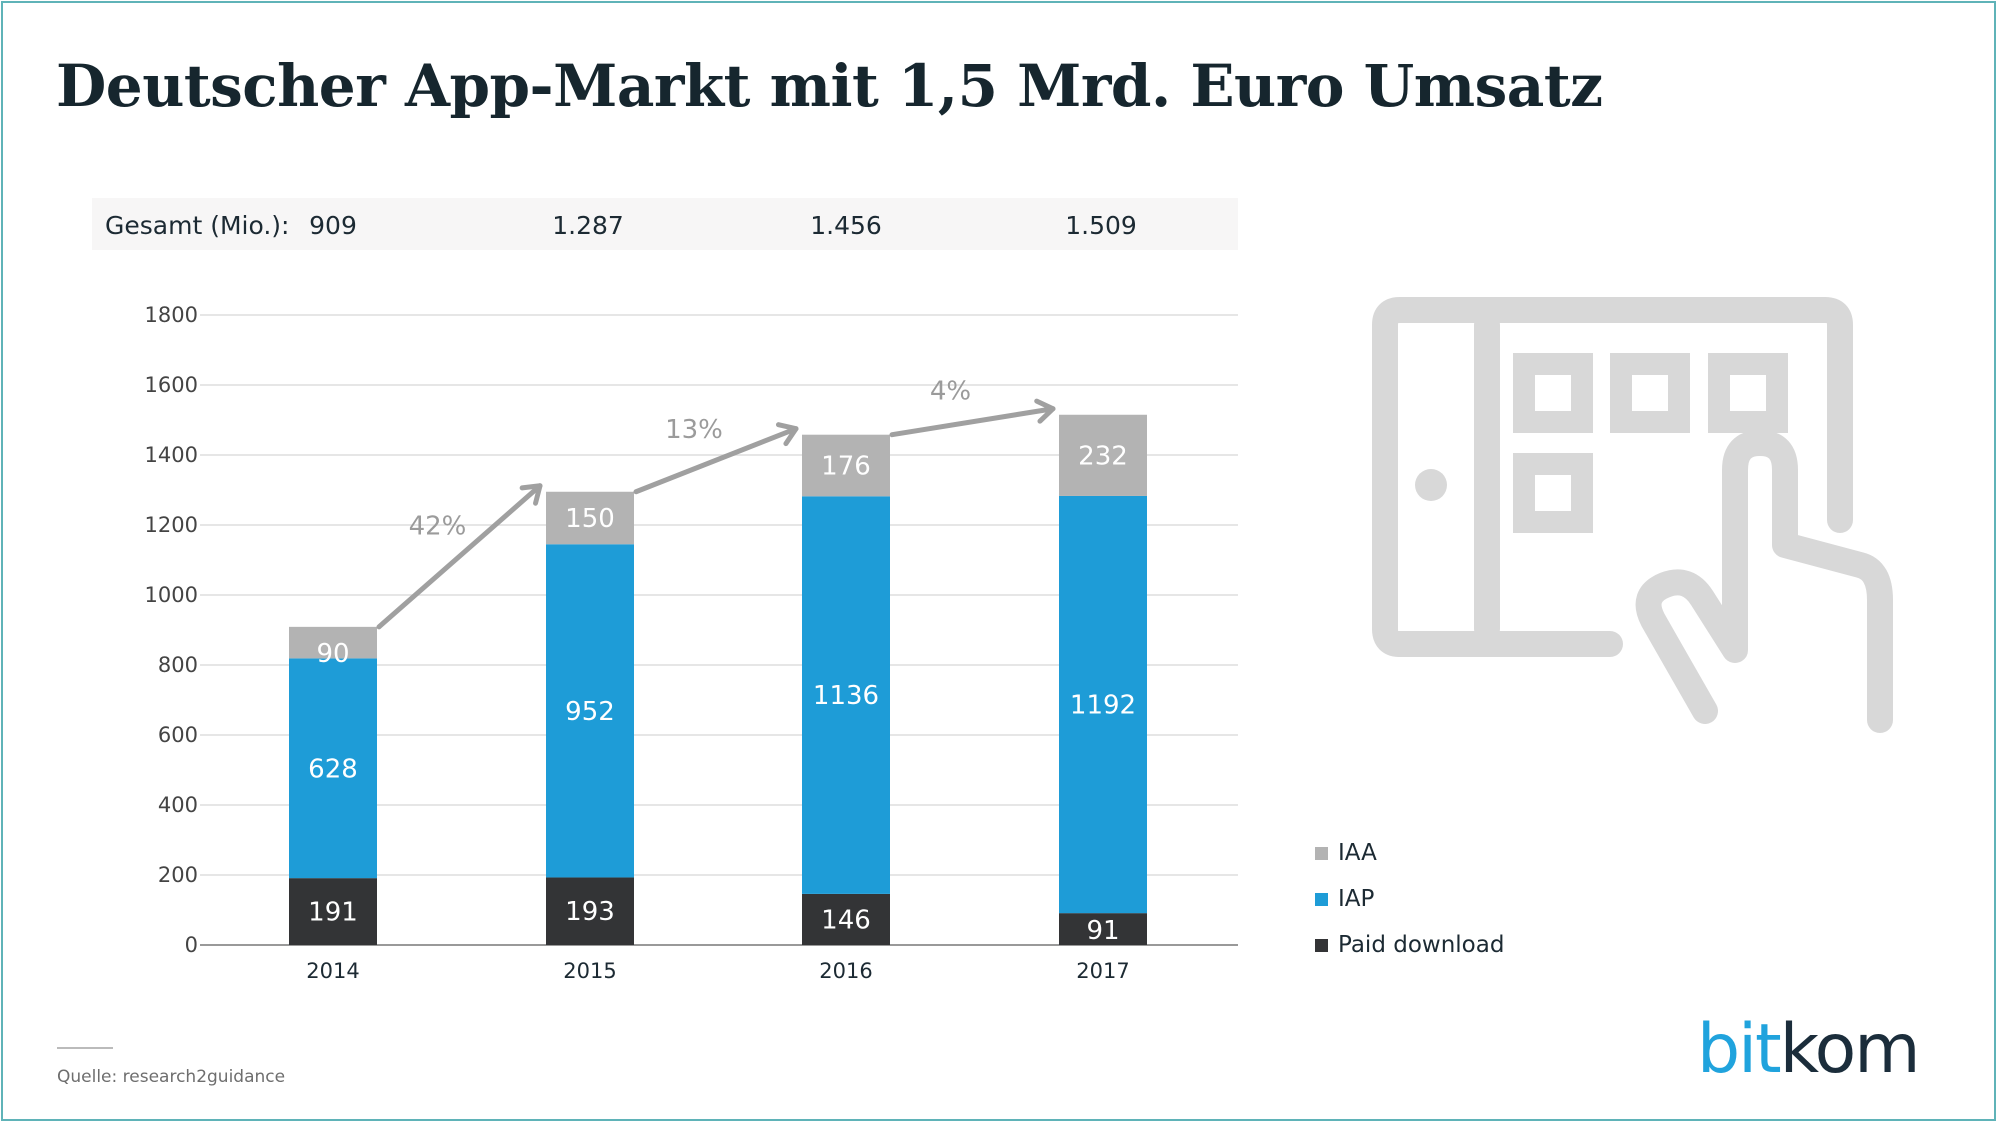 The height and width of the screenshot is (1125, 2000). What do you see at coordinates (665, 224) in the screenshot?
I see `totals-row: Gesamt (Mio.): 909 1.287 1.456 1.509` at bounding box center [665, 224].